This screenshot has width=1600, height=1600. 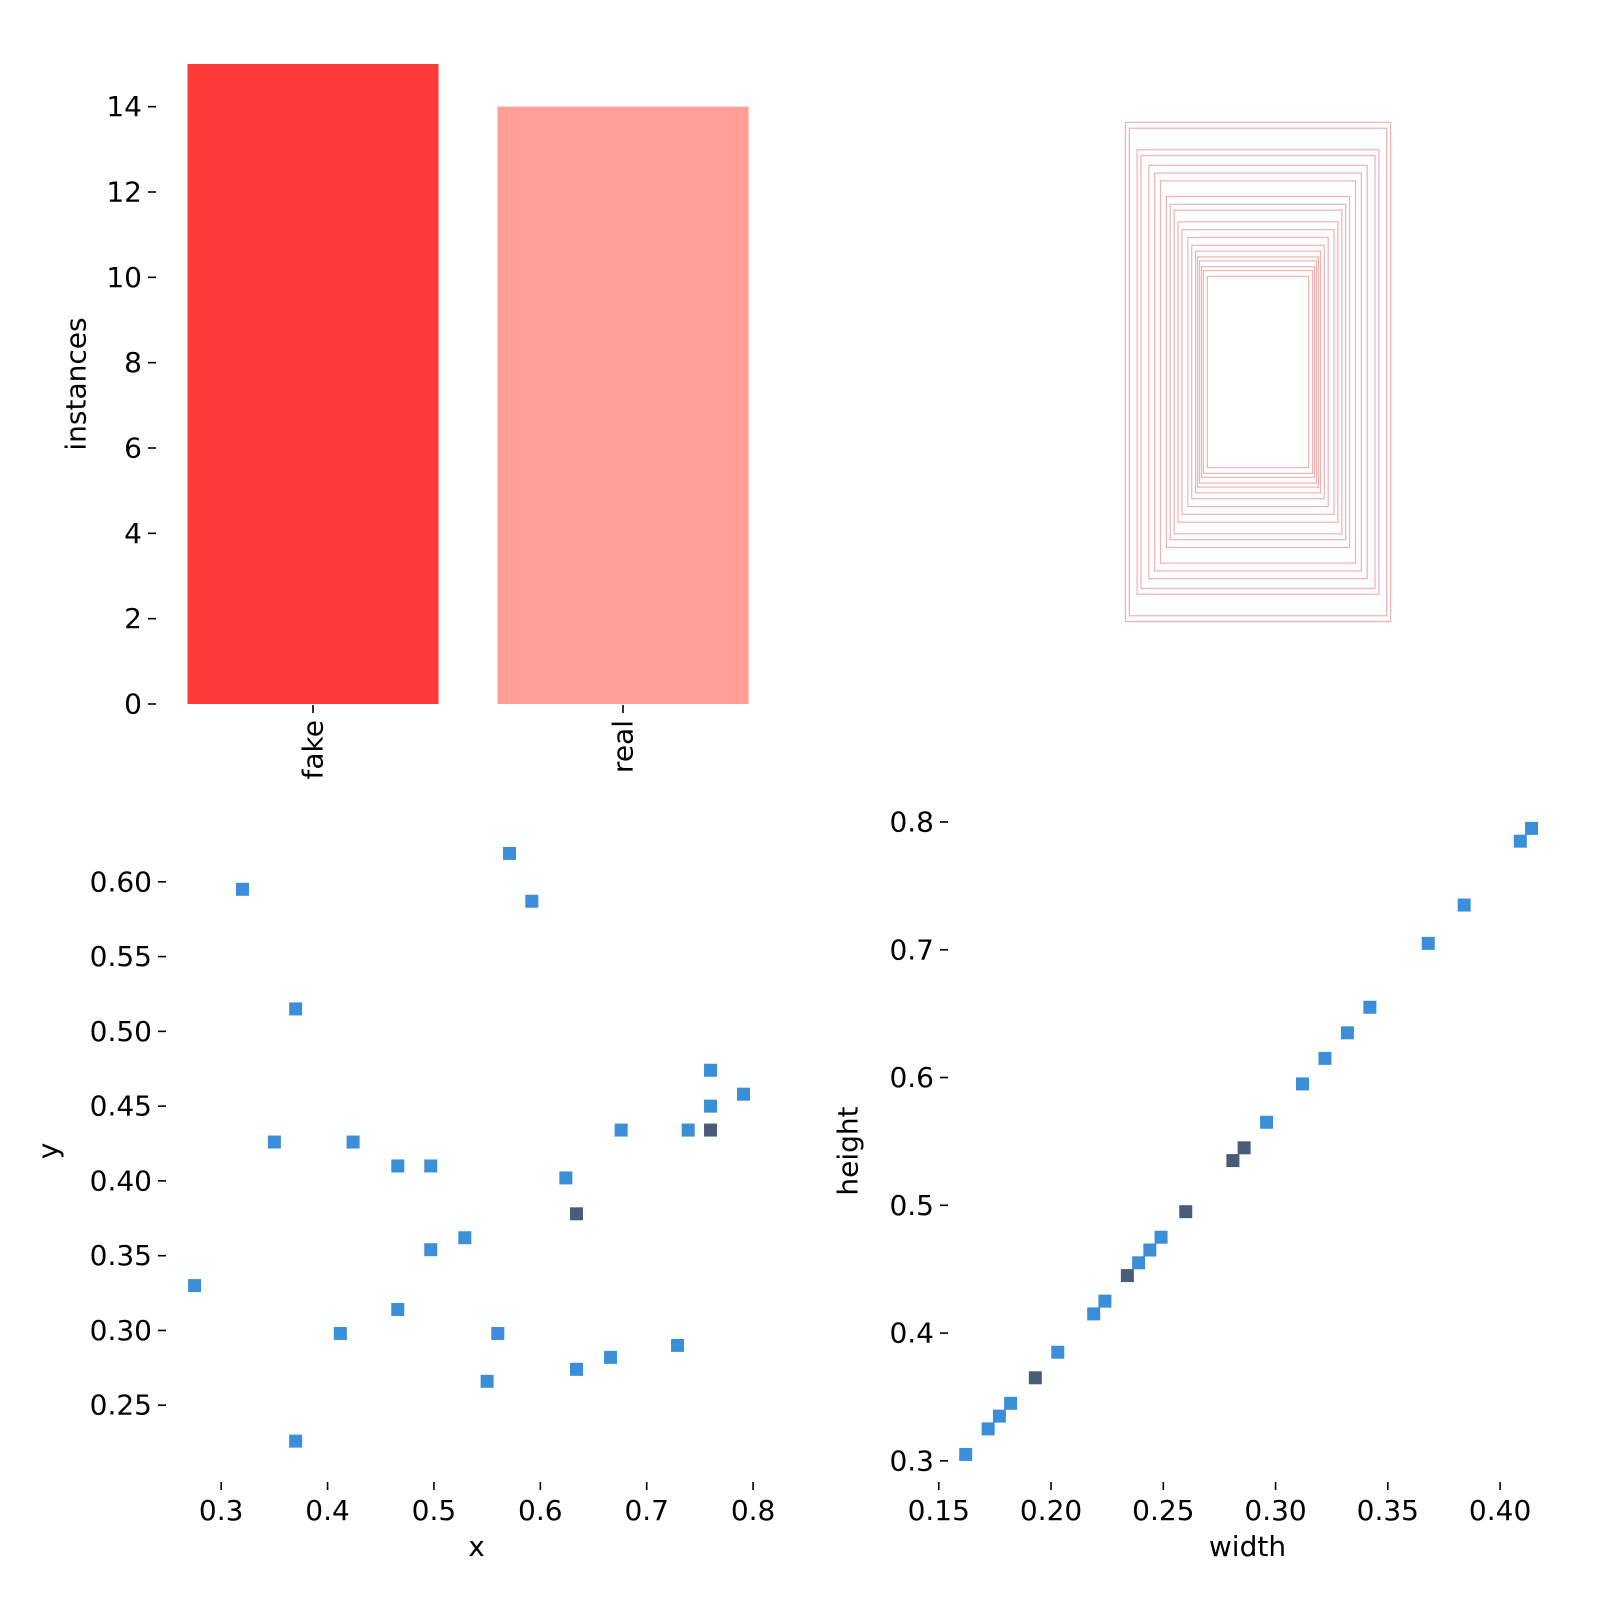 What do you see at coordinates (76, 383) in the screenshot?
I see `y-axis-label: instances` at bounding box center [76, 383].